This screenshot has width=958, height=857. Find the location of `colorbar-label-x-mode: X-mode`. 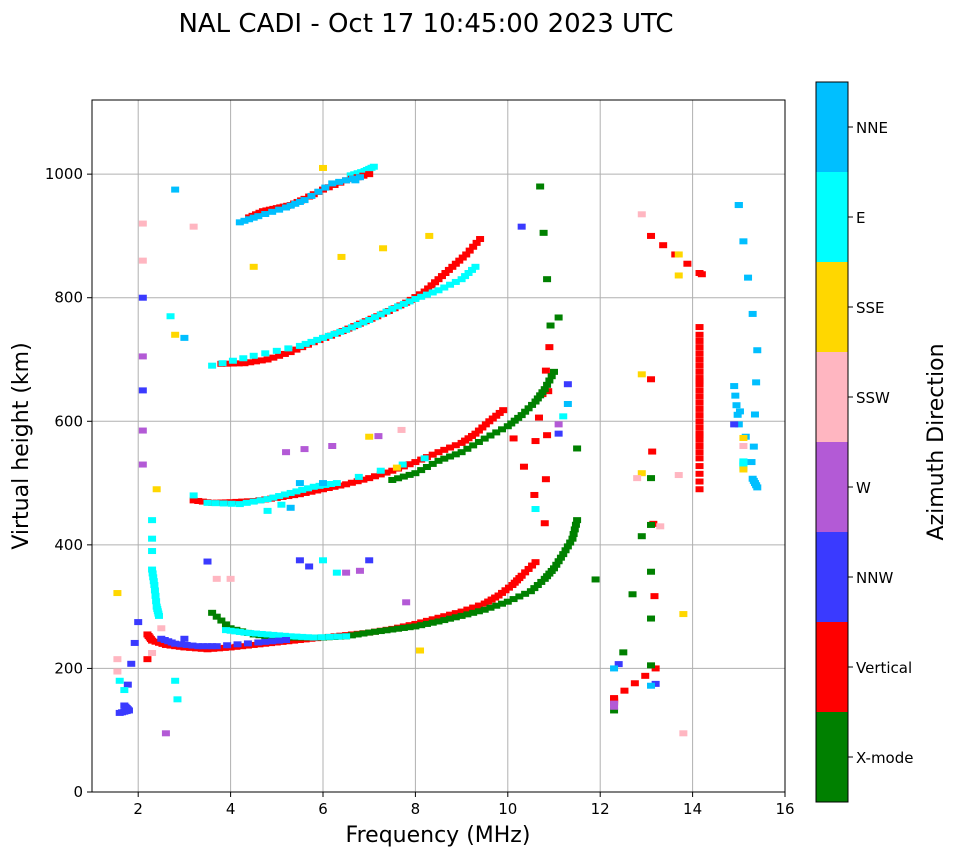

colorbar-label-x-mode: X-mode is located at coordinates (884, 758).